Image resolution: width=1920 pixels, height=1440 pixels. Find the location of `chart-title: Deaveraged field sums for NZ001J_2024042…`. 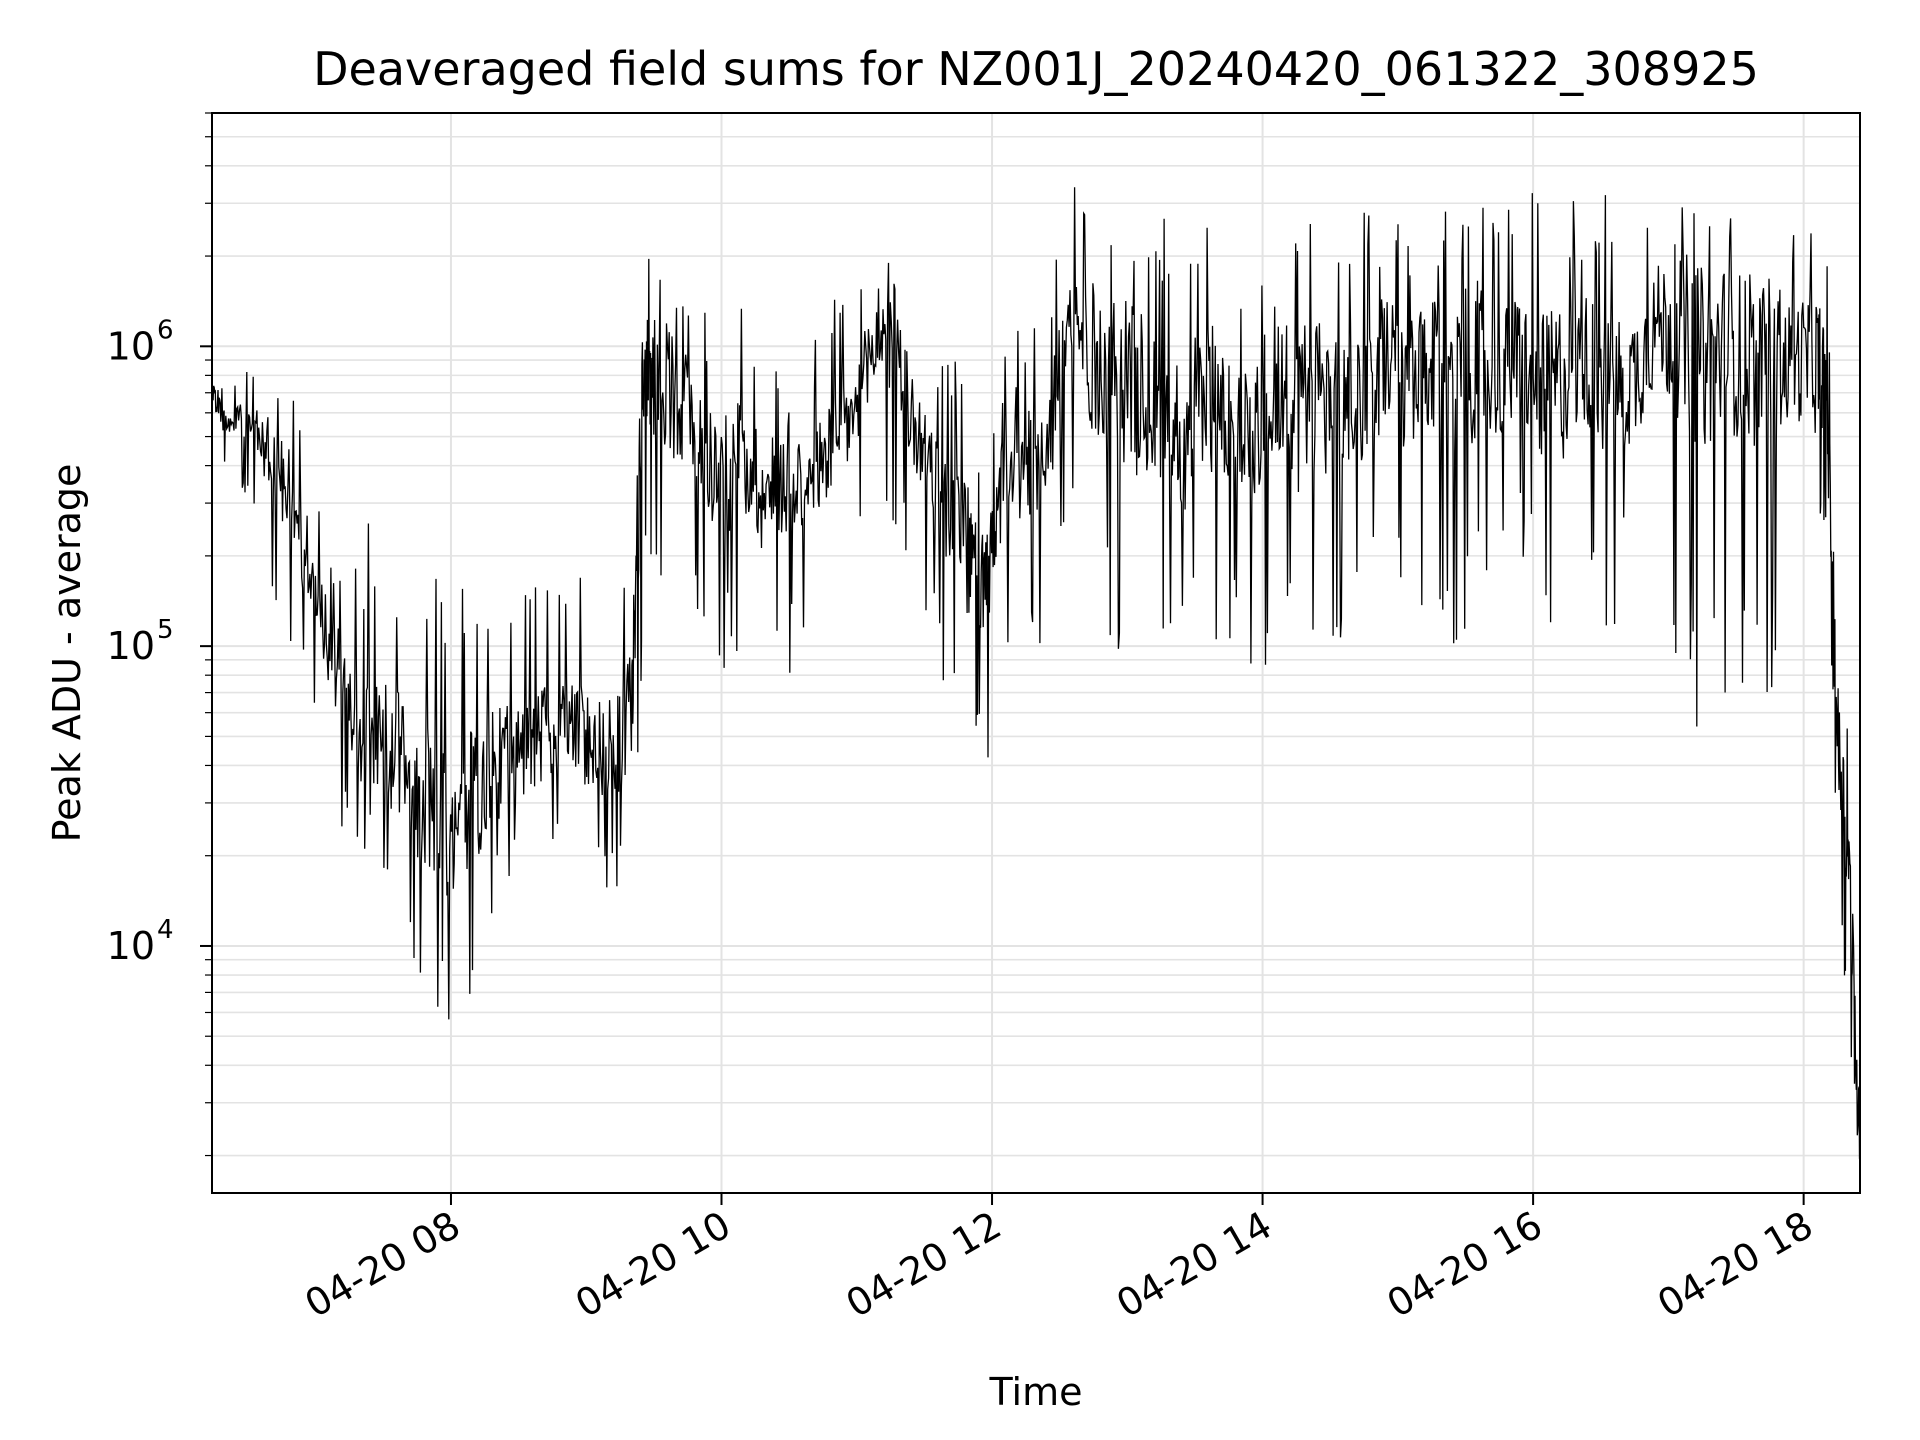

chart-title: Deaveraged field sums for NZ001J_2024042… is located at coordinates (1036, 69).